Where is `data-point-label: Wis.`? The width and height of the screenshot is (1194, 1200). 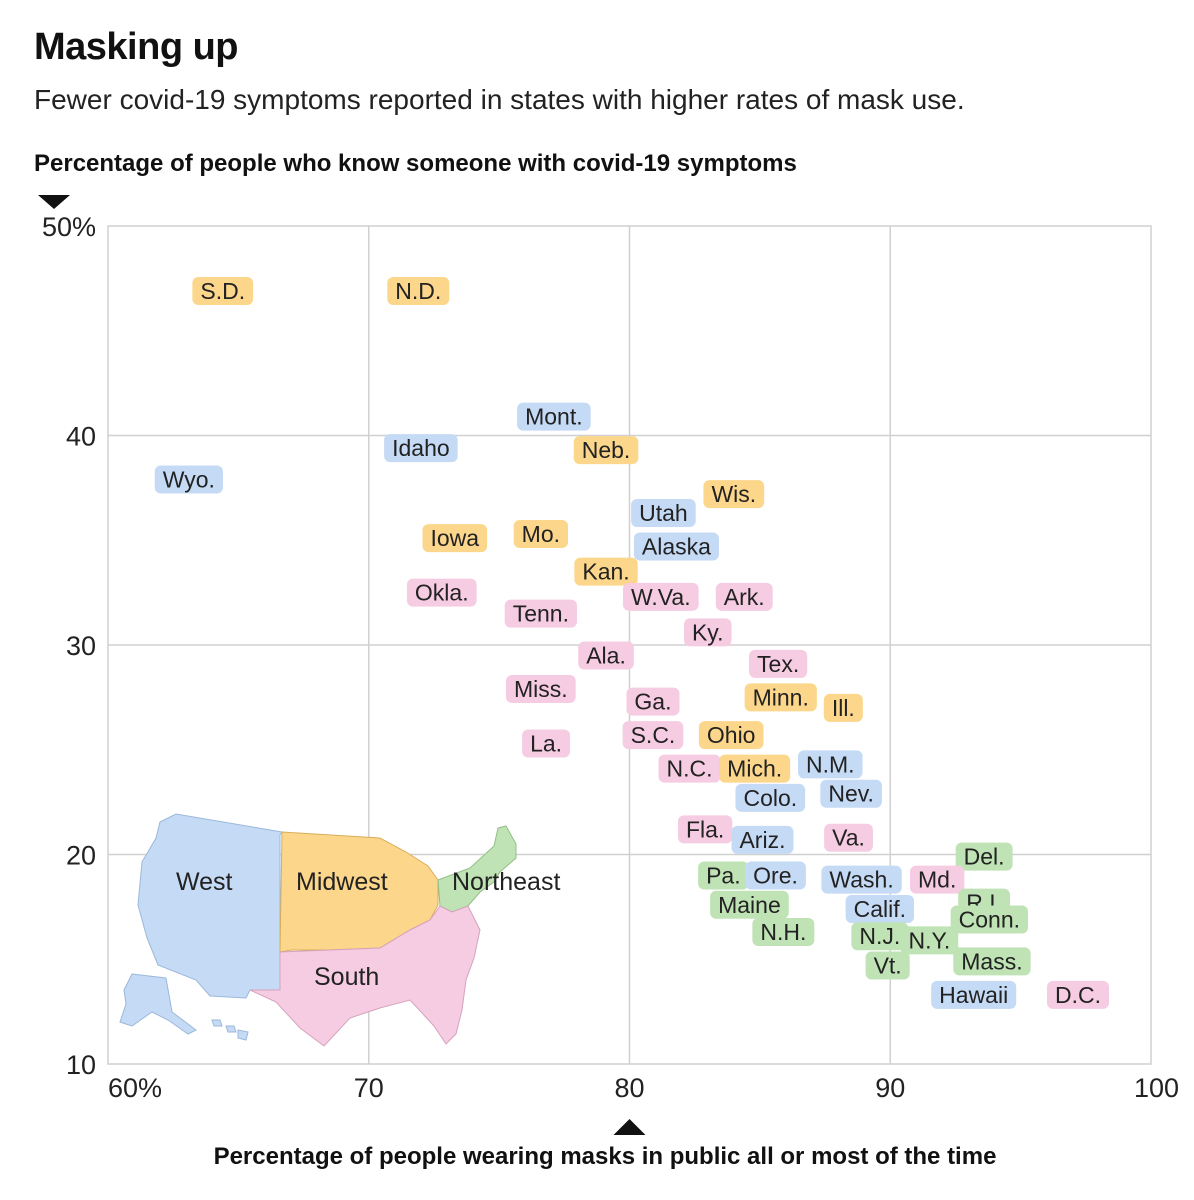 data-point-label: Wis. is located at coordinates (733, 494).